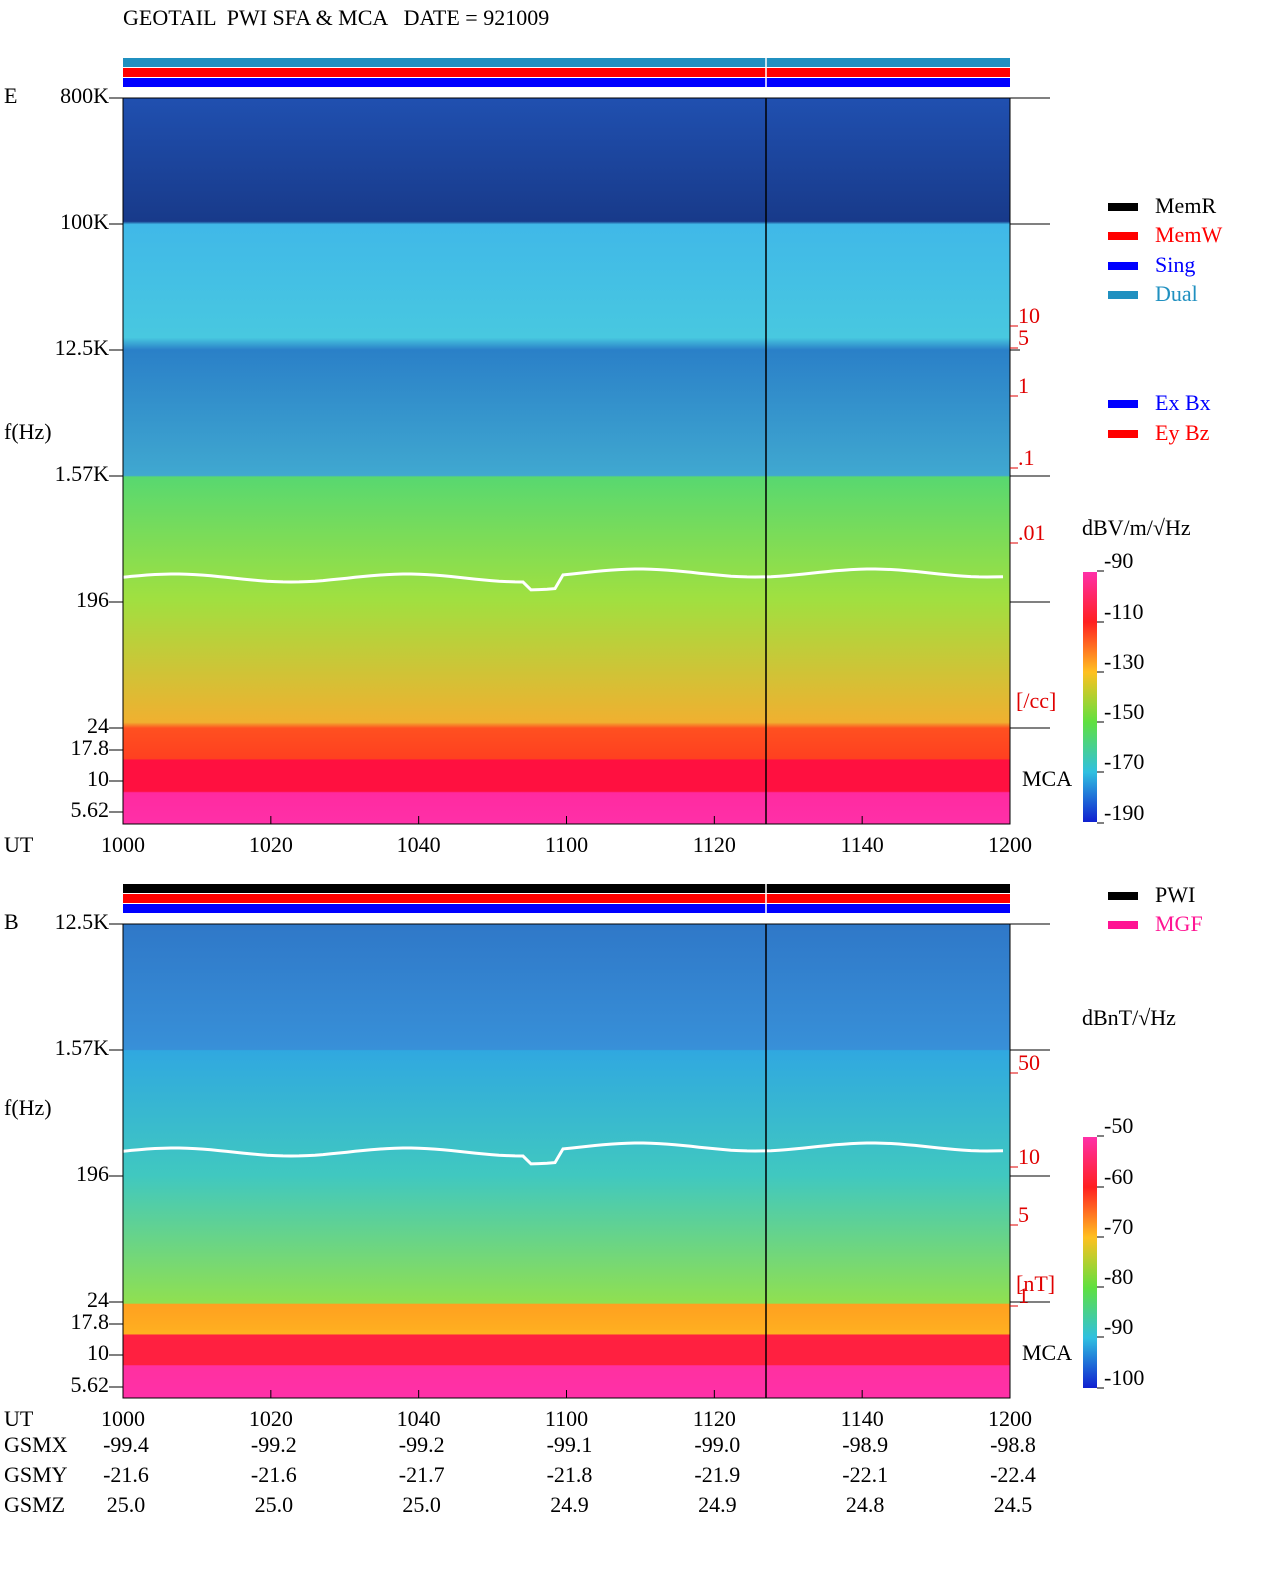 Image resolution: width=1280 pixels, height=1593 pixels. Describe the element at coordinates (1124, 761) in the screenshot. I see `colorbar-tick: -170` at that location.